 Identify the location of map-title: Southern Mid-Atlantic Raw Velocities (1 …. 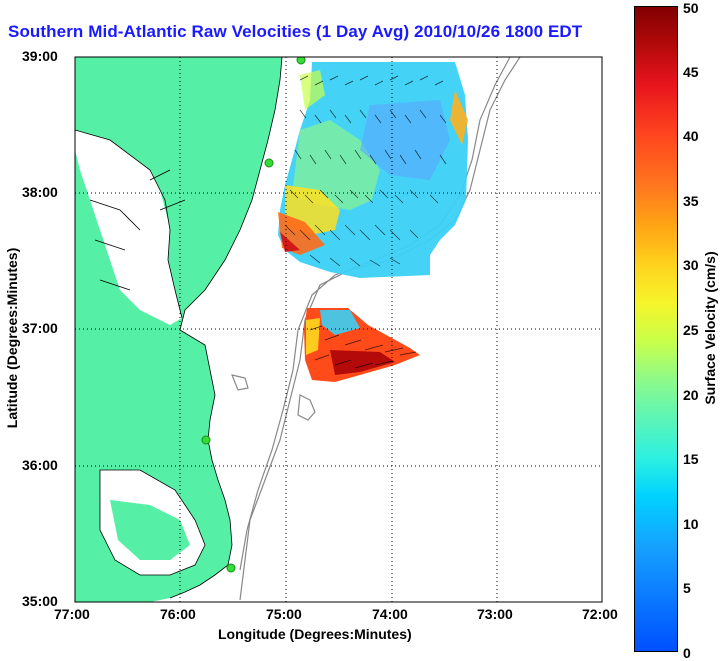
(295, 31).